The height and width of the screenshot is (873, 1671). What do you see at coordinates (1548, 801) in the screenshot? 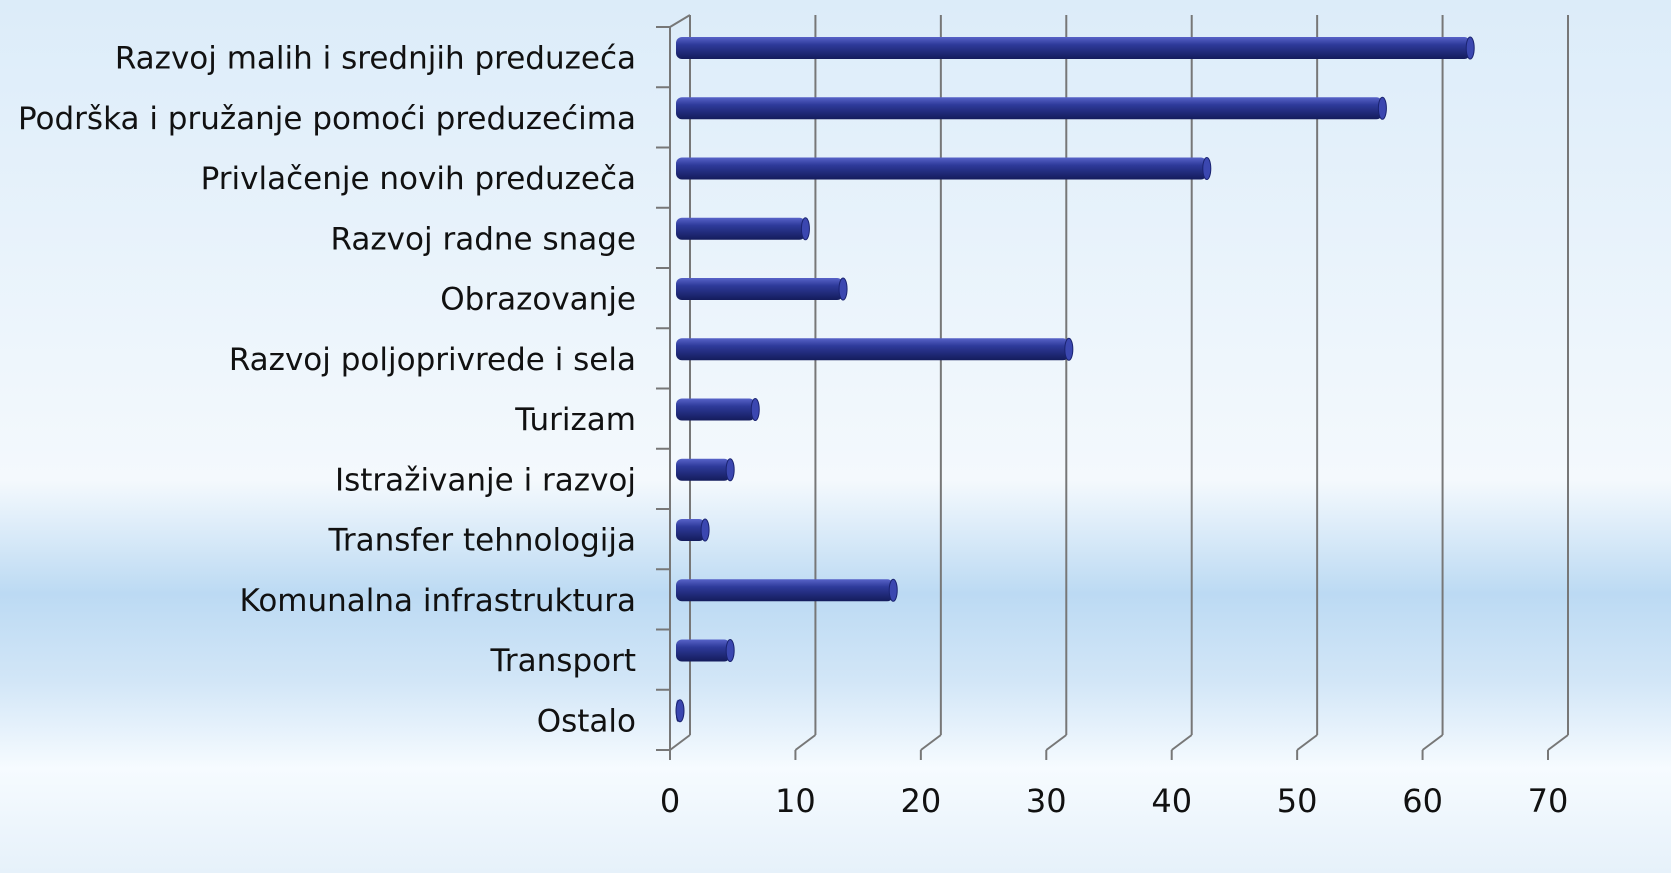
I see `x-tick-label: 70` at bounding box center [1548, 801].